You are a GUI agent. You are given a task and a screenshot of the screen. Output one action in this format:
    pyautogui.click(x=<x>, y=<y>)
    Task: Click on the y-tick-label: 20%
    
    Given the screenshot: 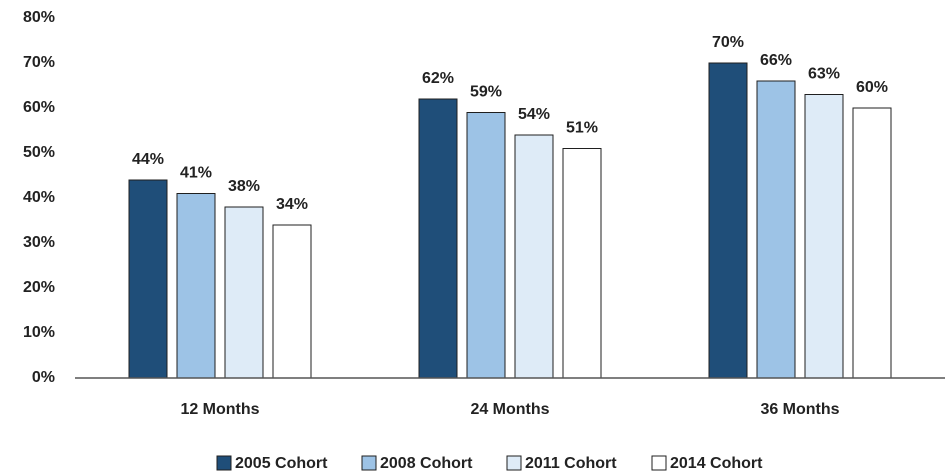 What is the action you would take?
    pyautogui.click(x=39, y=287)
    